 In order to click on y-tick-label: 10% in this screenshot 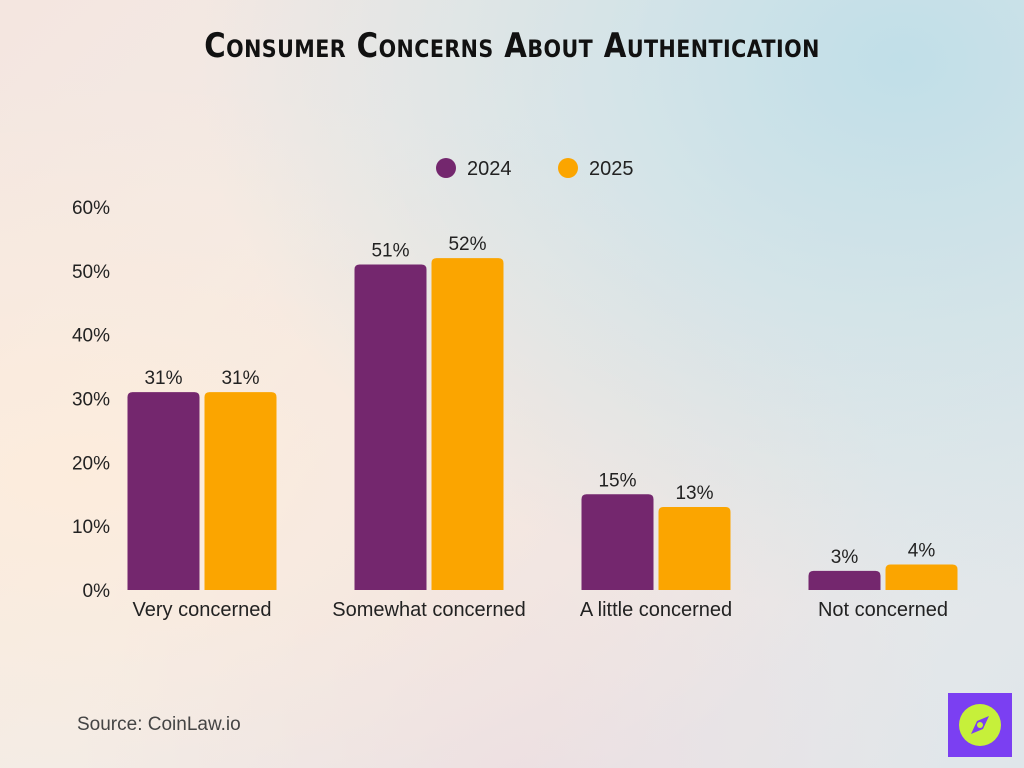, I will do `click(91, 527)`.